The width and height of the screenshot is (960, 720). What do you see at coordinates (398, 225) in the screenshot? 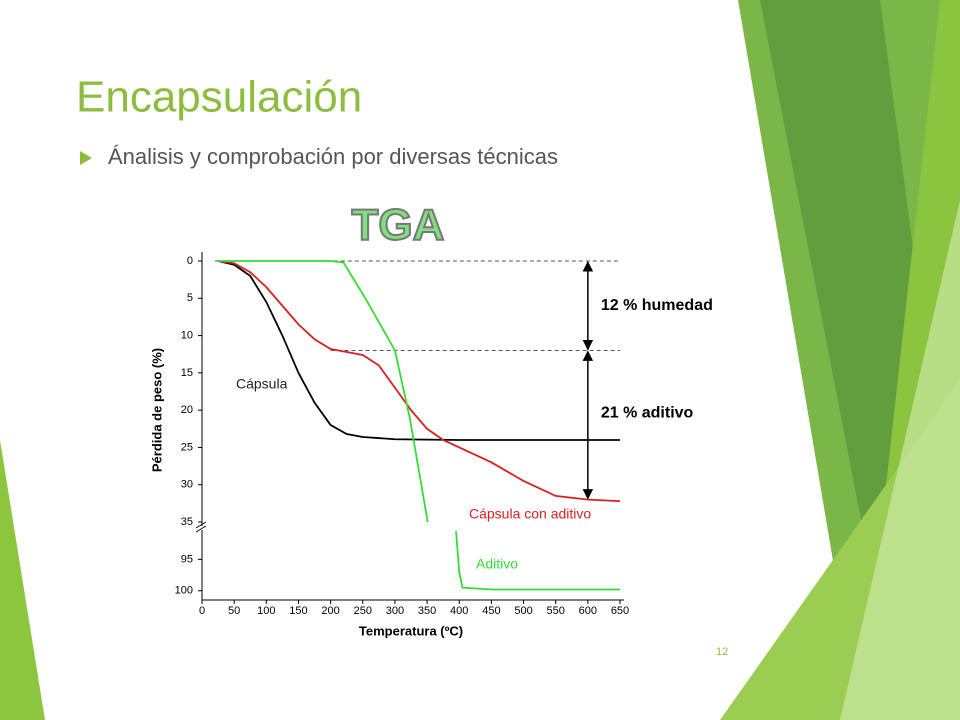
I see `chart-title: TGA` at bounding box center [398, 225].